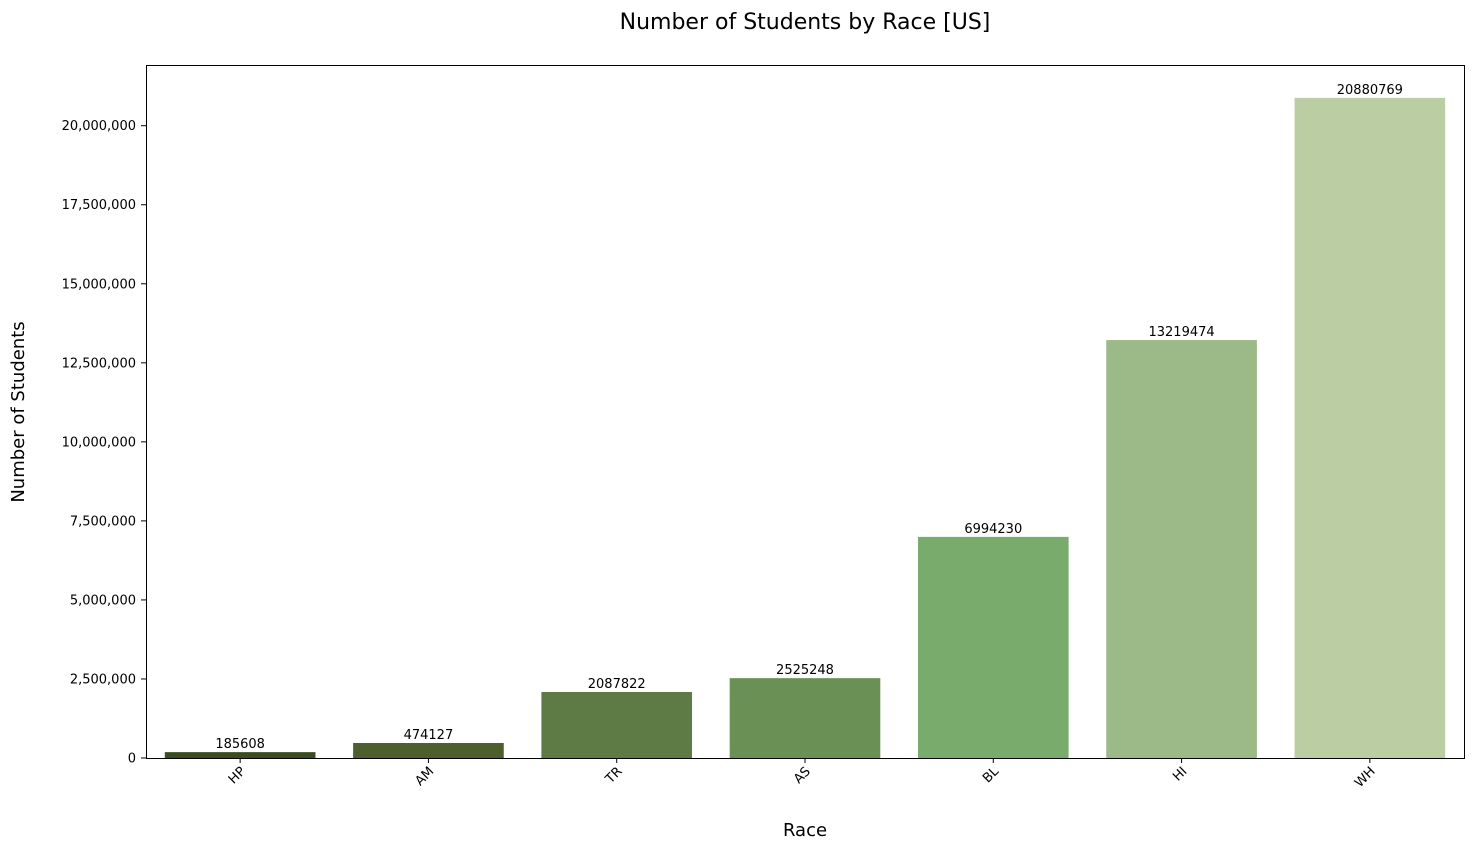  I want to click on data-label-as: 2525248, so click(805, 670).